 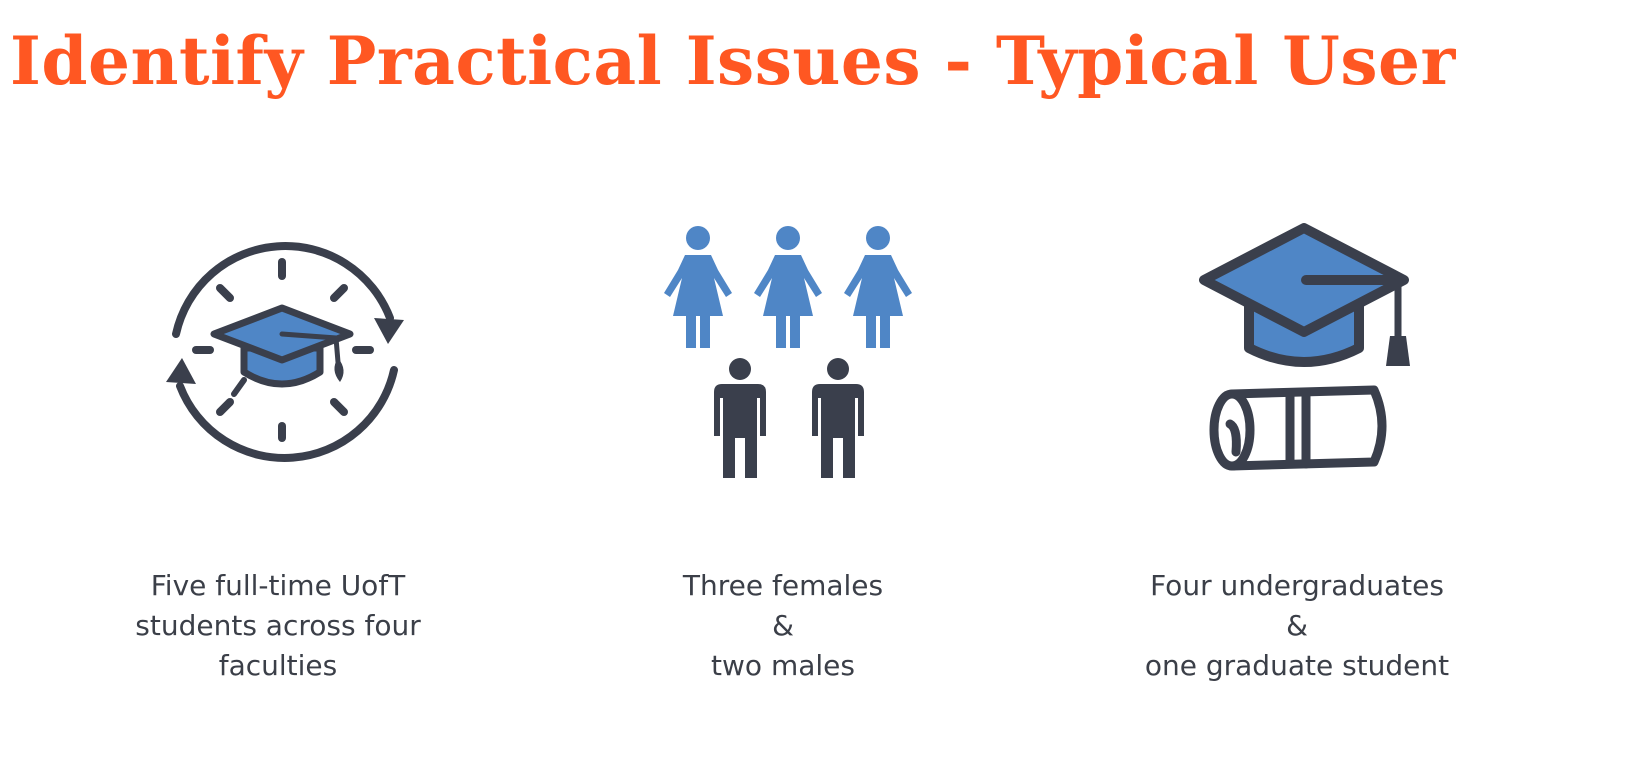 What do you see at coordinates (783, 585) in the screenshot?
I see `caption-line: Three females` at bounding box center [783, 585].